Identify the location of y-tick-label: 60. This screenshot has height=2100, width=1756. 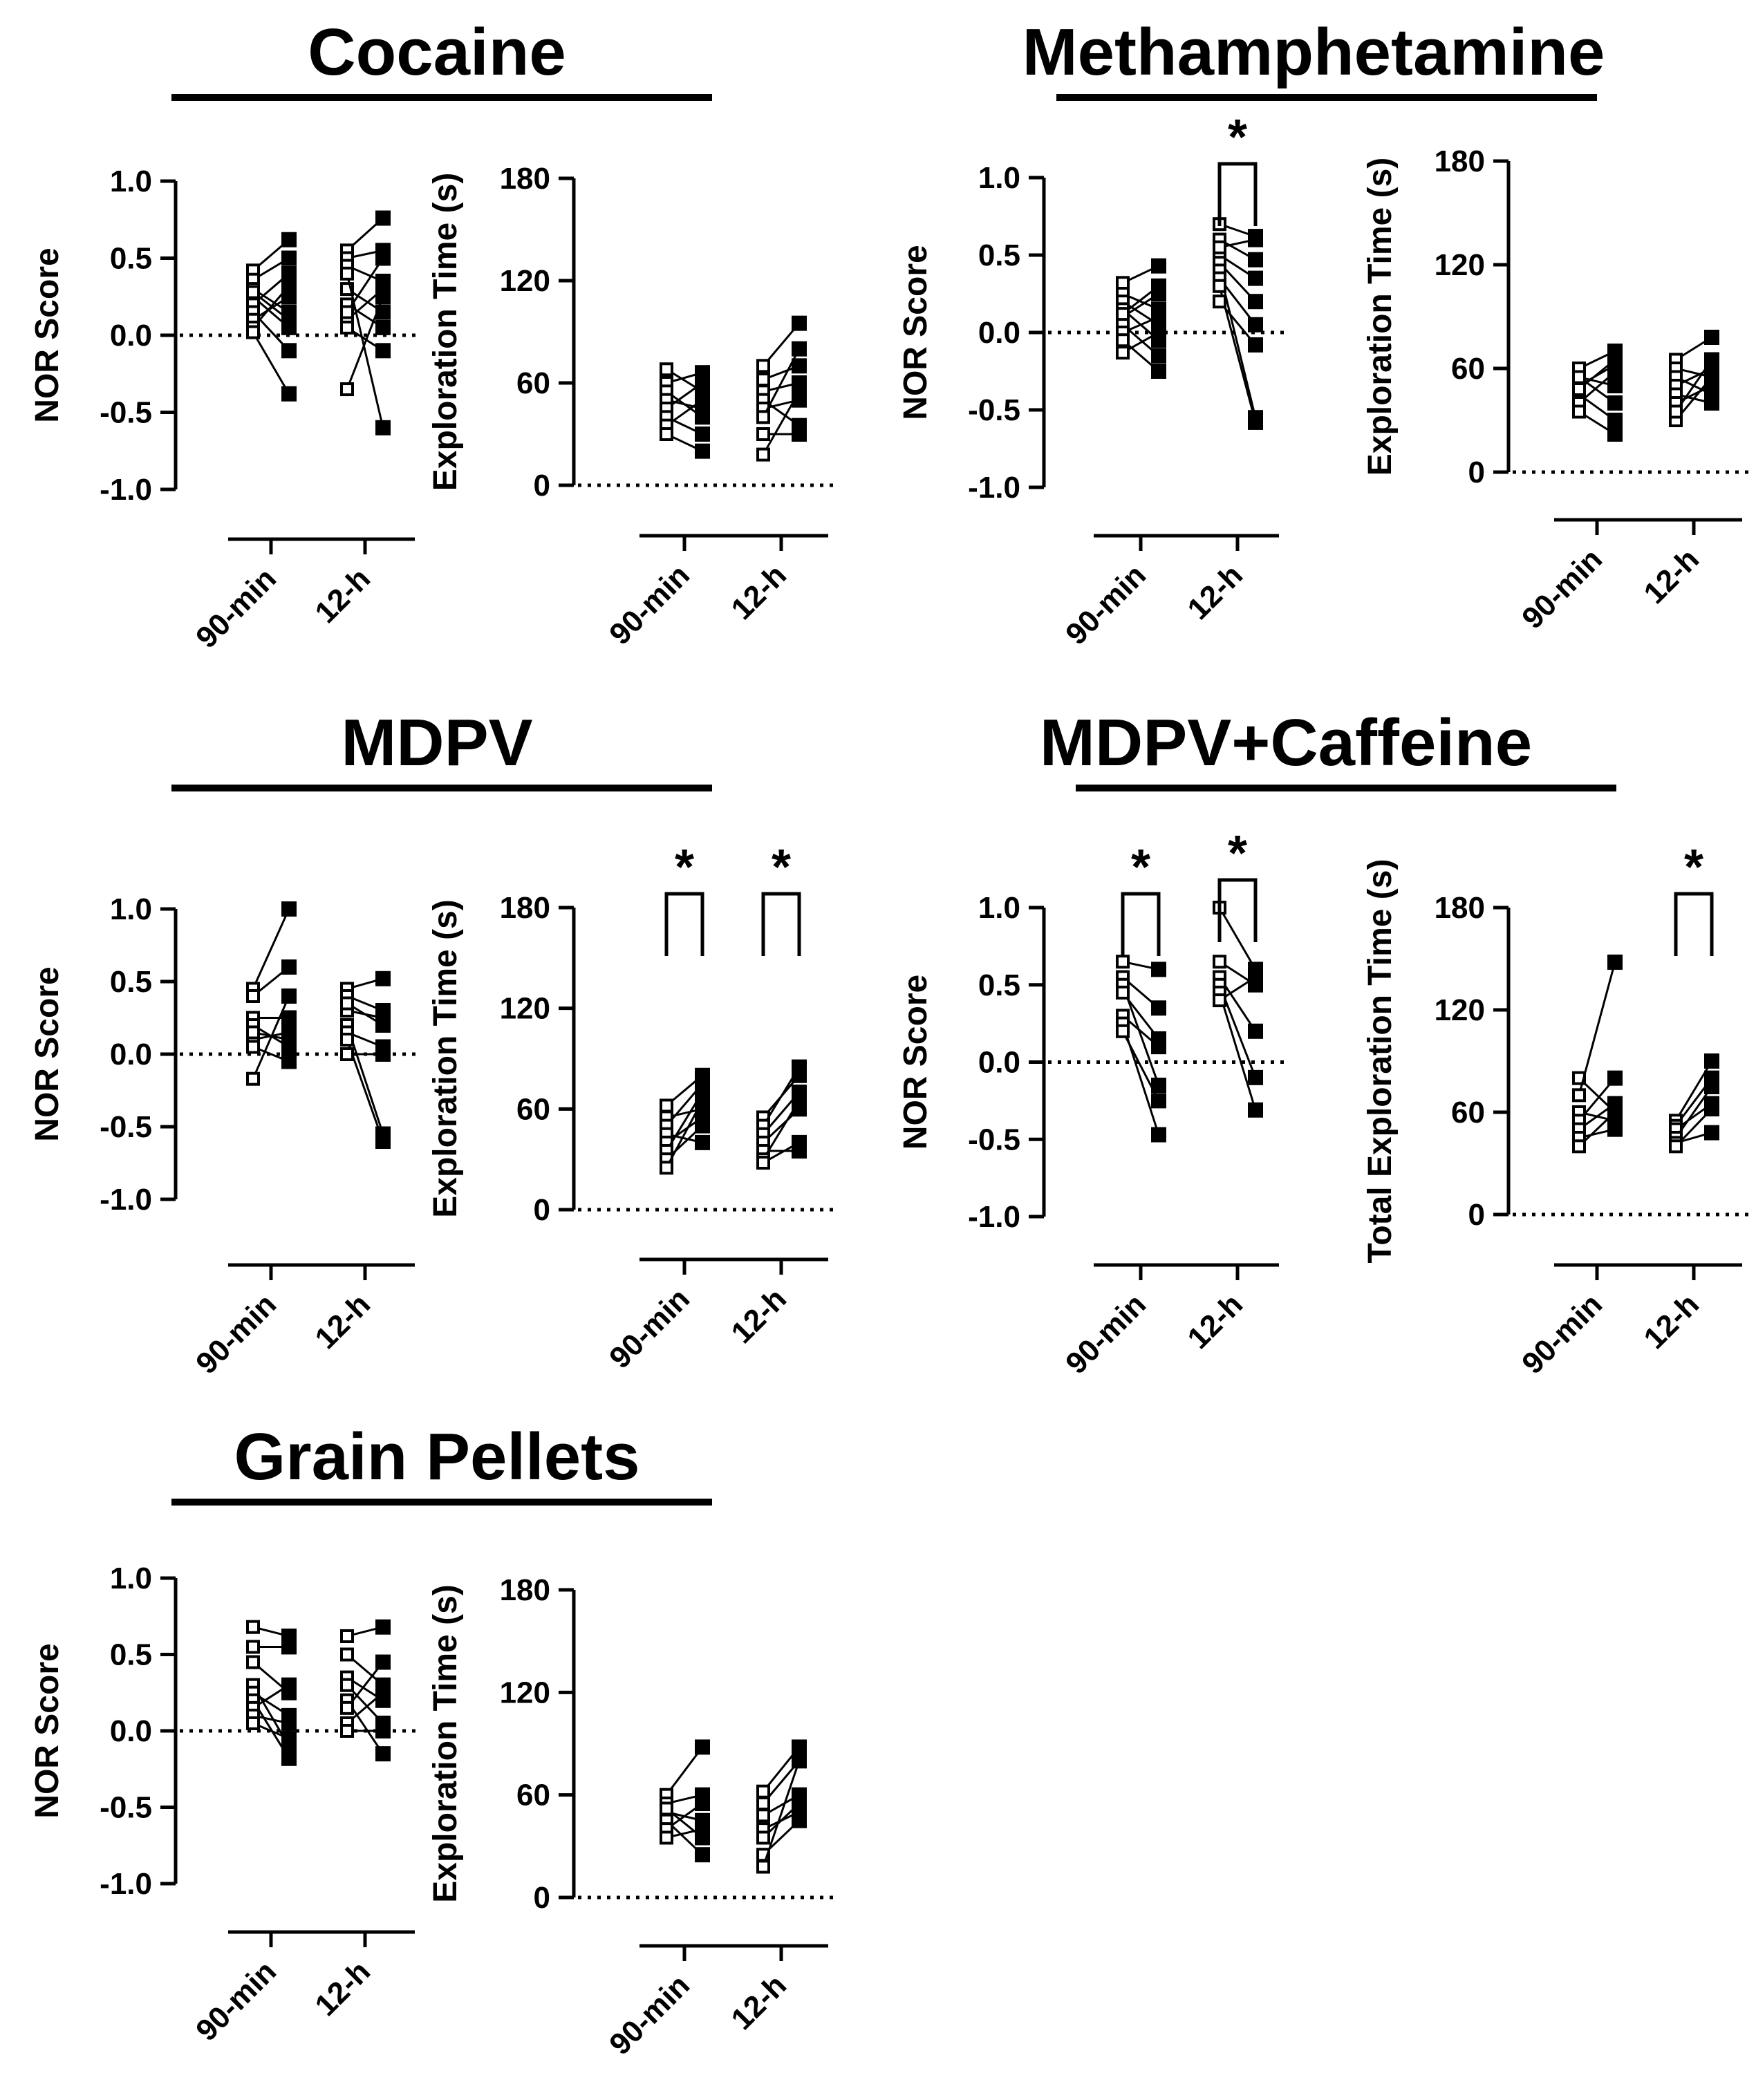
(533, 383).